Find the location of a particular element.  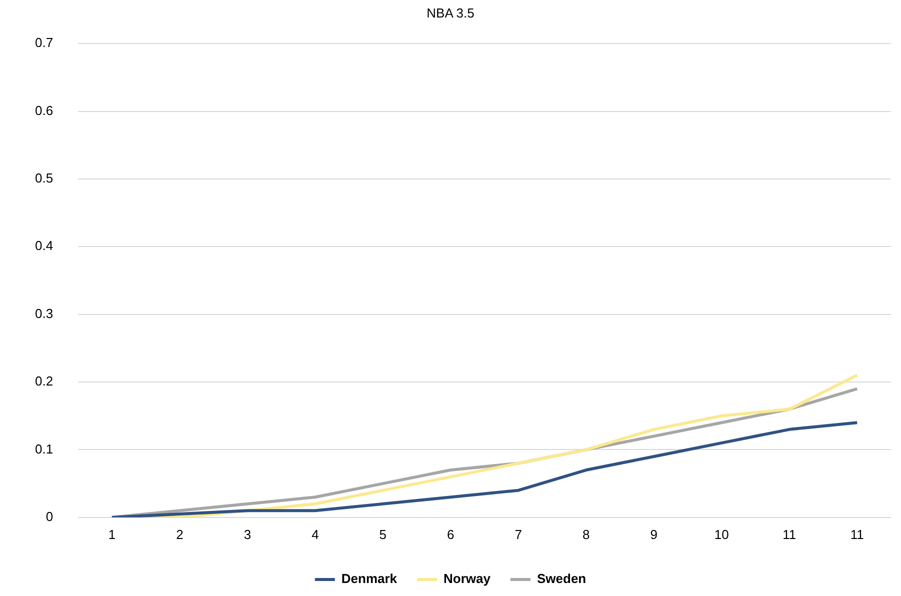

y-tick-label: 0.6 is located at coordinates (44, 110).